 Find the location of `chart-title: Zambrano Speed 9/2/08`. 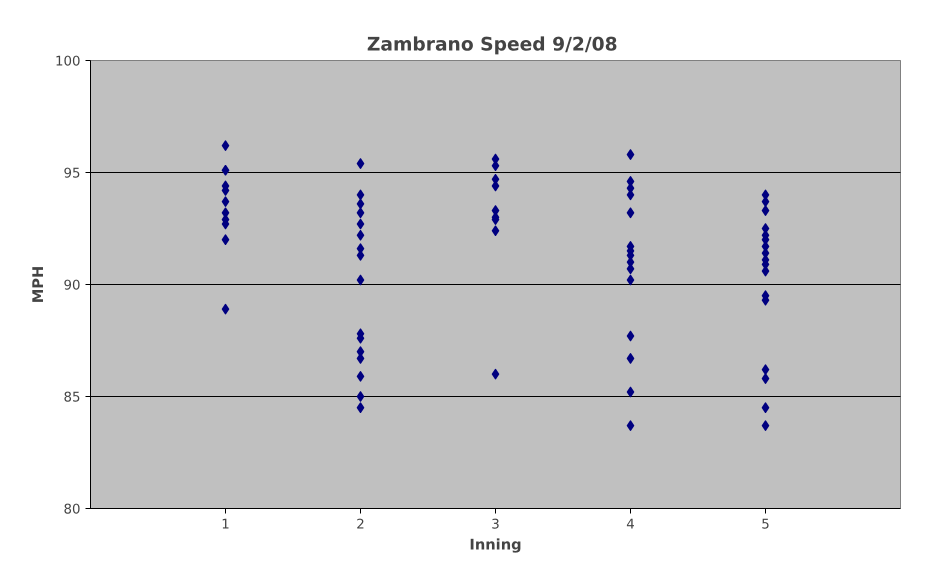

chart-title: Zambrano Speed 9/2/08 is located at coordinates (492, 45).